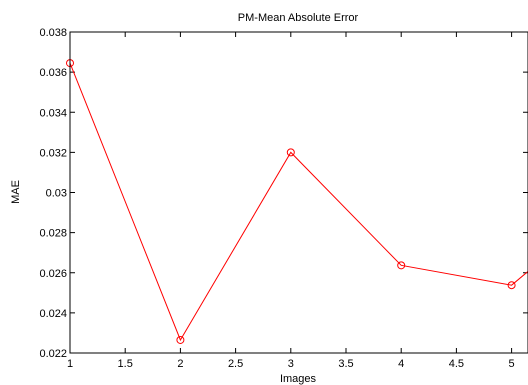  What do you see at coordinates (53, 354) in the screenshot?
I see `y-tick-label: 0.022` at bounding box center [53, 354].